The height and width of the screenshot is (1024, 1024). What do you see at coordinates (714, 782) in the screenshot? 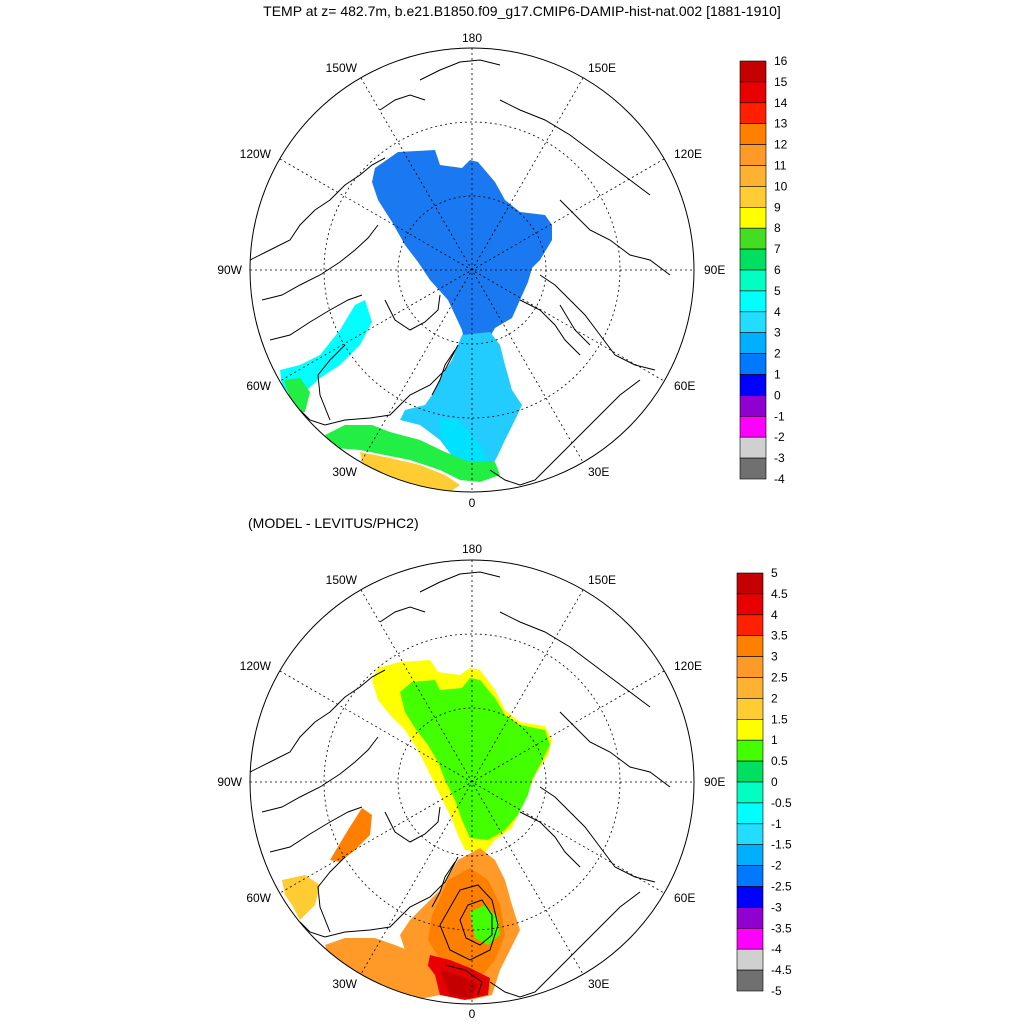
I see `bottom-lon-90e: 90E` at bounding box center [714, 782].